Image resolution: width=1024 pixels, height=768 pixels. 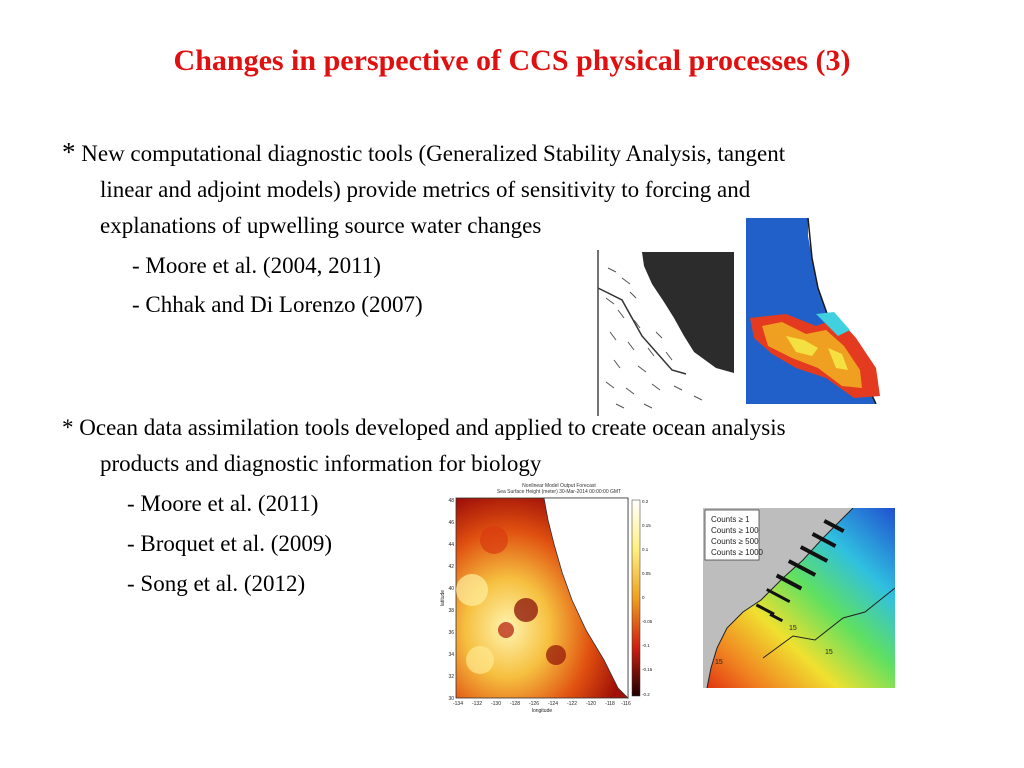 I want to click on legend-counts-500: Counts ≥ 500, so click(x=735, y=541).